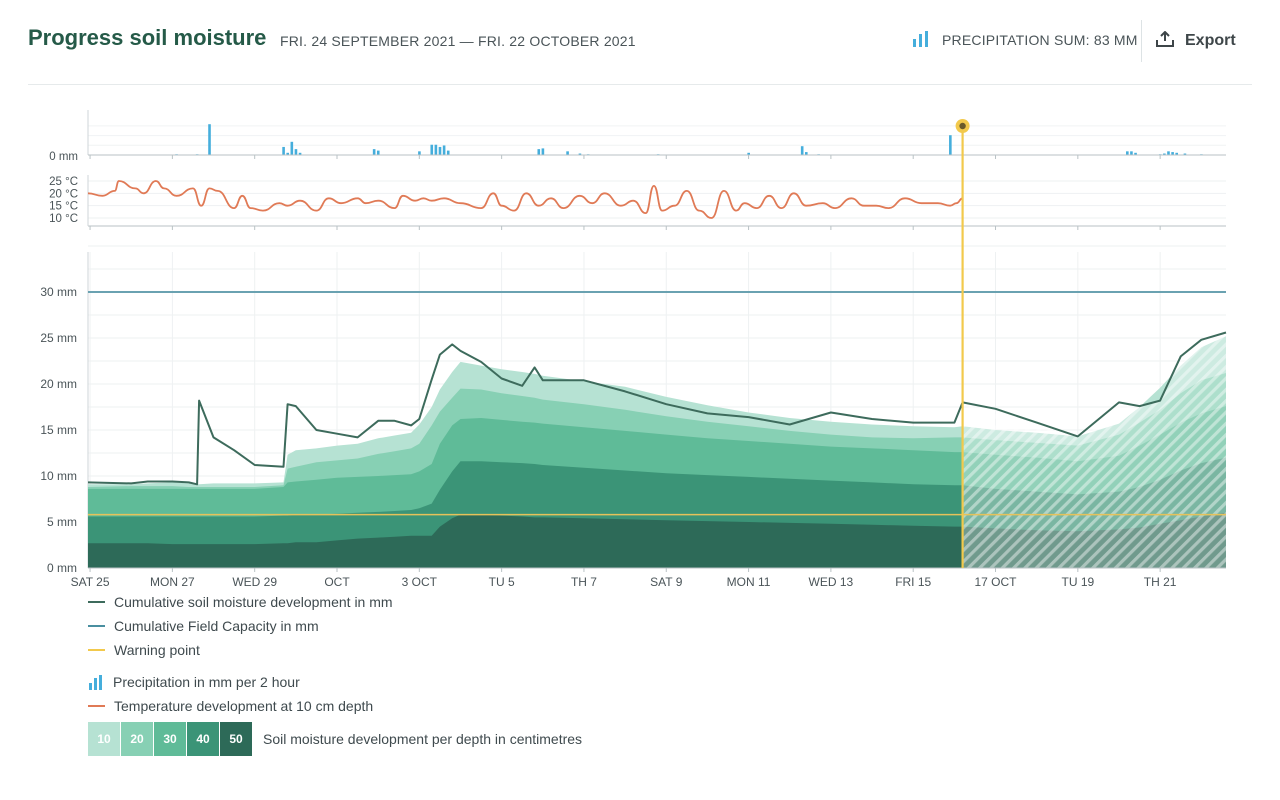 This screenshot has height=800, width=1280. Describe the element at coordinates (63, 219) in the screenshot. I see `temperature-tick-label: 10 °C` at that location.